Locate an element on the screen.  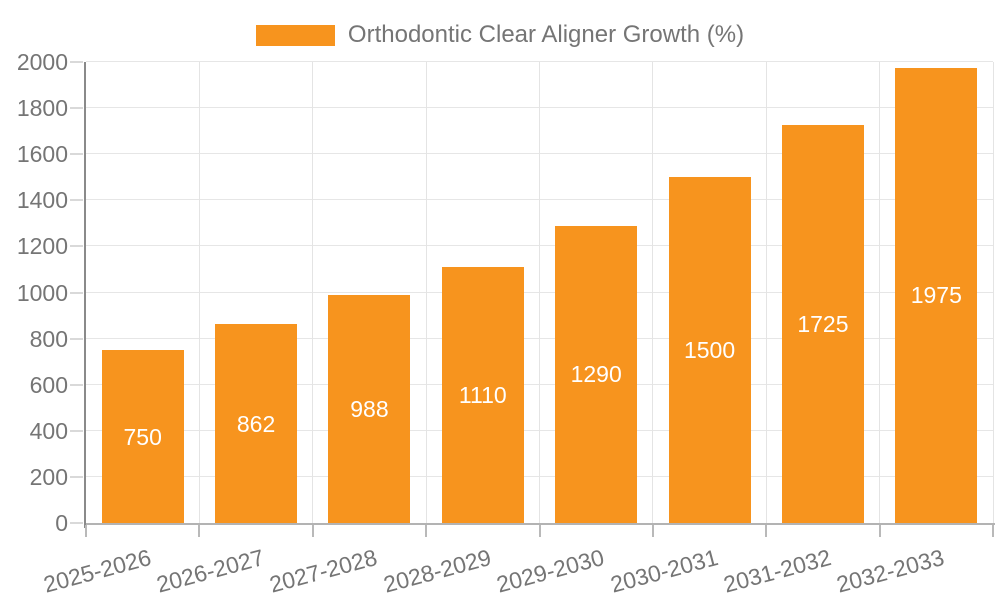
y-tick-label: 1800 is located at coordinates (42, 108).